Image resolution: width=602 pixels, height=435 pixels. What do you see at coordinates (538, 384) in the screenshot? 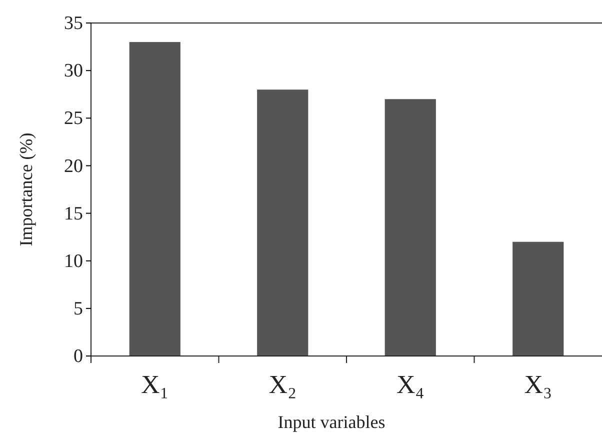
I see `x-tick-label: X₃` at bounding box center [538, 384].